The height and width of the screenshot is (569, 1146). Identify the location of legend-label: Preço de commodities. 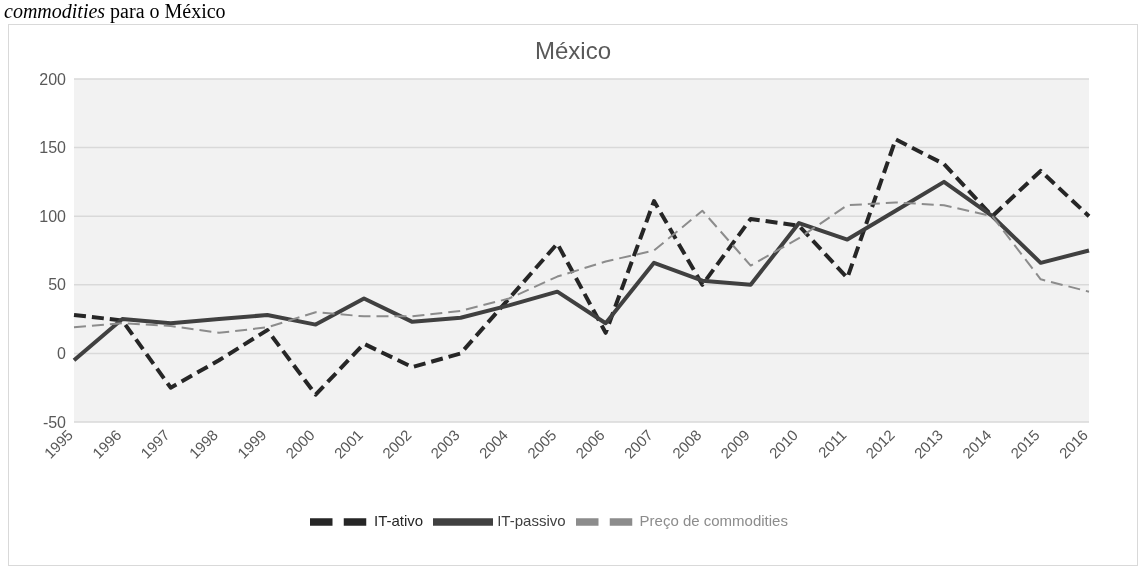
(713, 520).